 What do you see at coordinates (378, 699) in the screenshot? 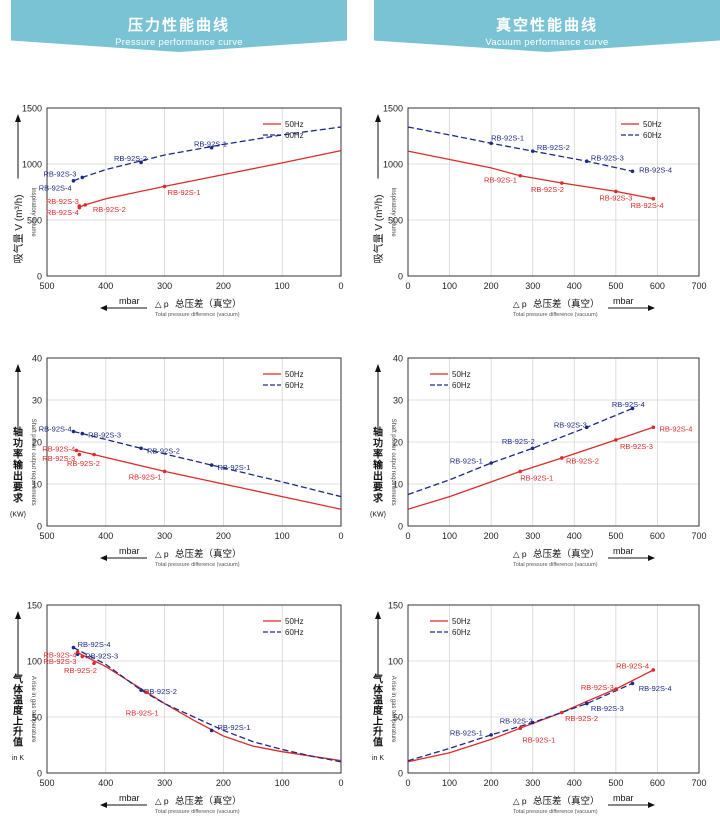
I see `y-axis-title-char: 温` at bounding box center [378, 699].